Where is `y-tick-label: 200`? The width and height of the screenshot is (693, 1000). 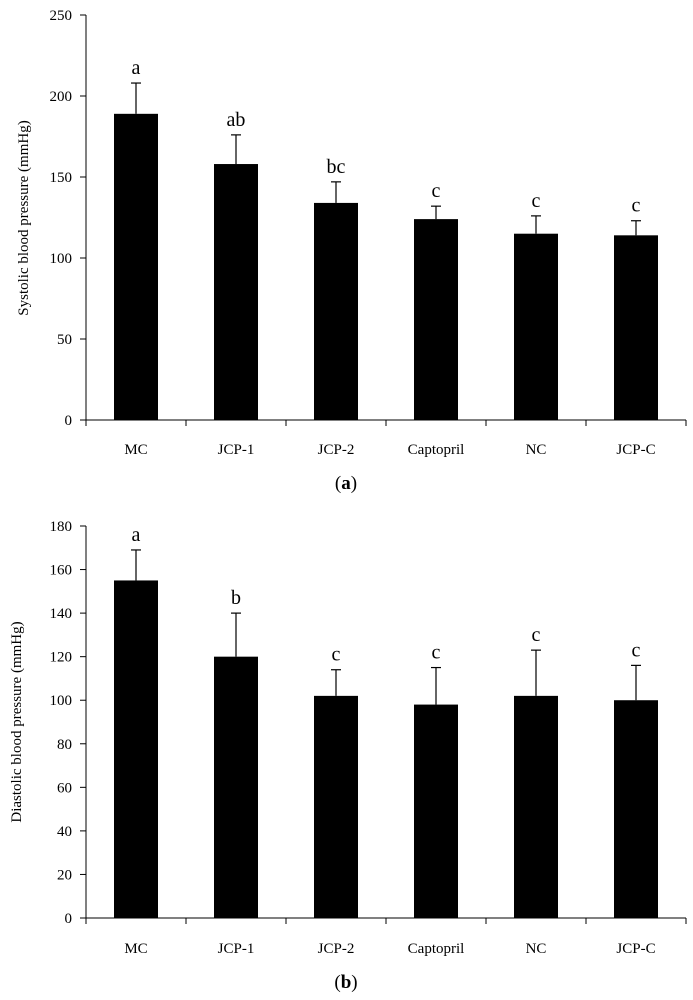 y-tick-label: 200 is located at coordinates (61, 97).